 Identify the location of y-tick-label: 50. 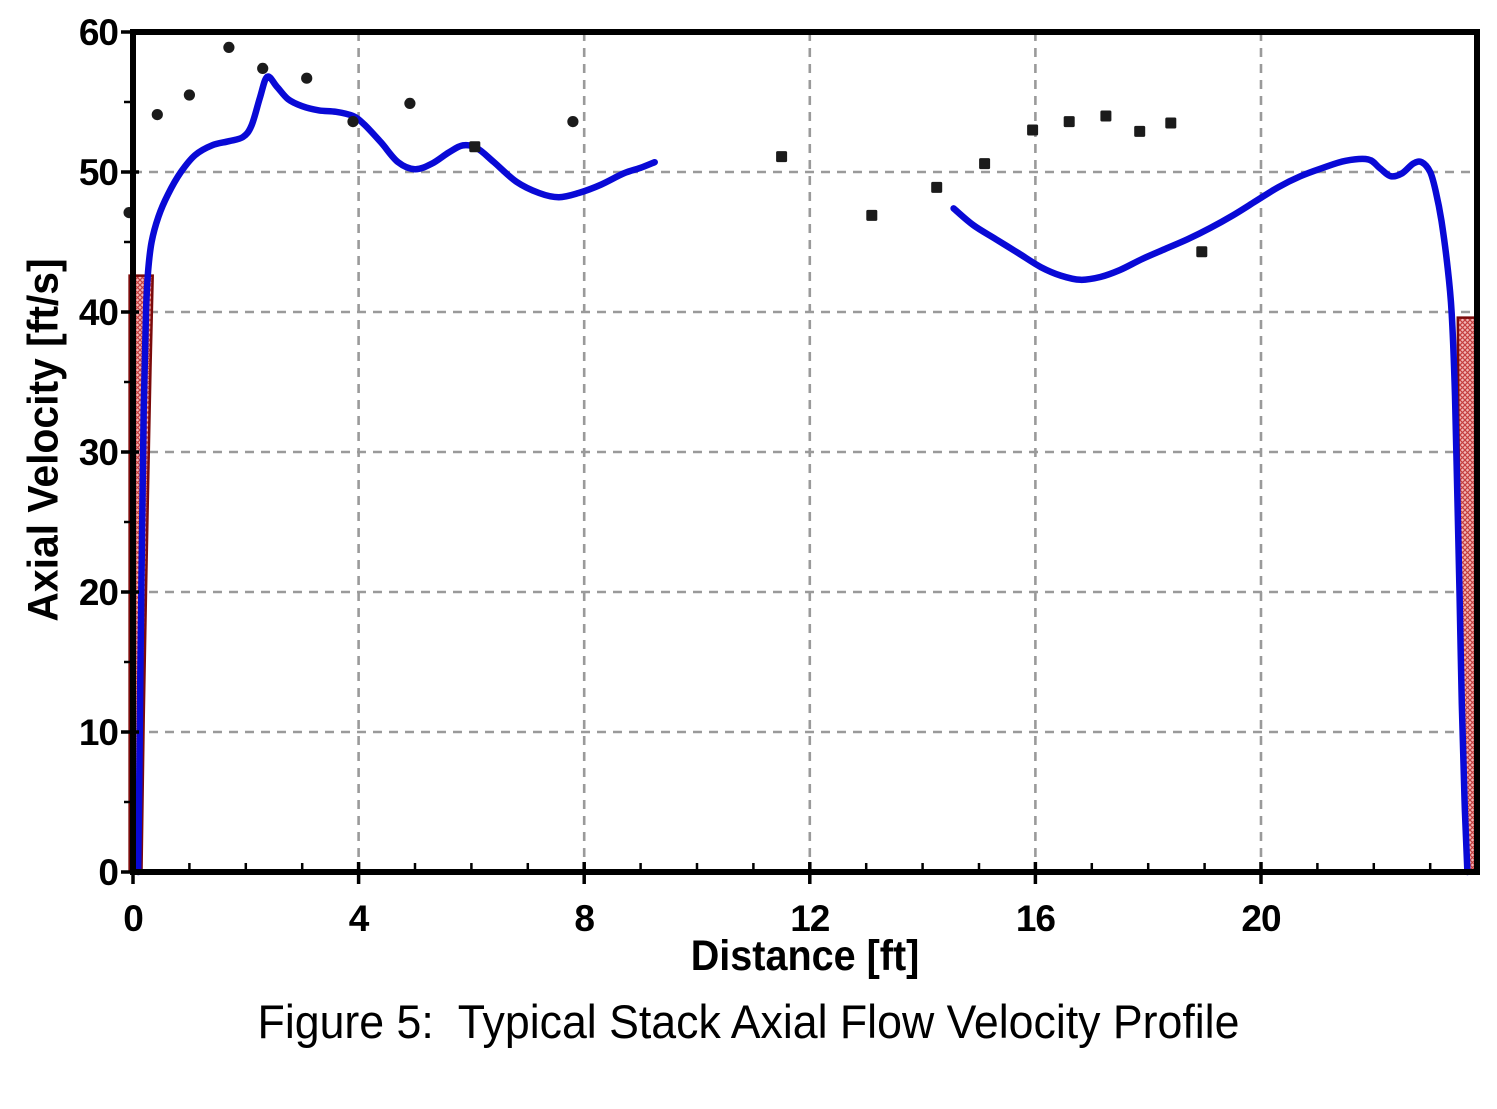
(99, 172).